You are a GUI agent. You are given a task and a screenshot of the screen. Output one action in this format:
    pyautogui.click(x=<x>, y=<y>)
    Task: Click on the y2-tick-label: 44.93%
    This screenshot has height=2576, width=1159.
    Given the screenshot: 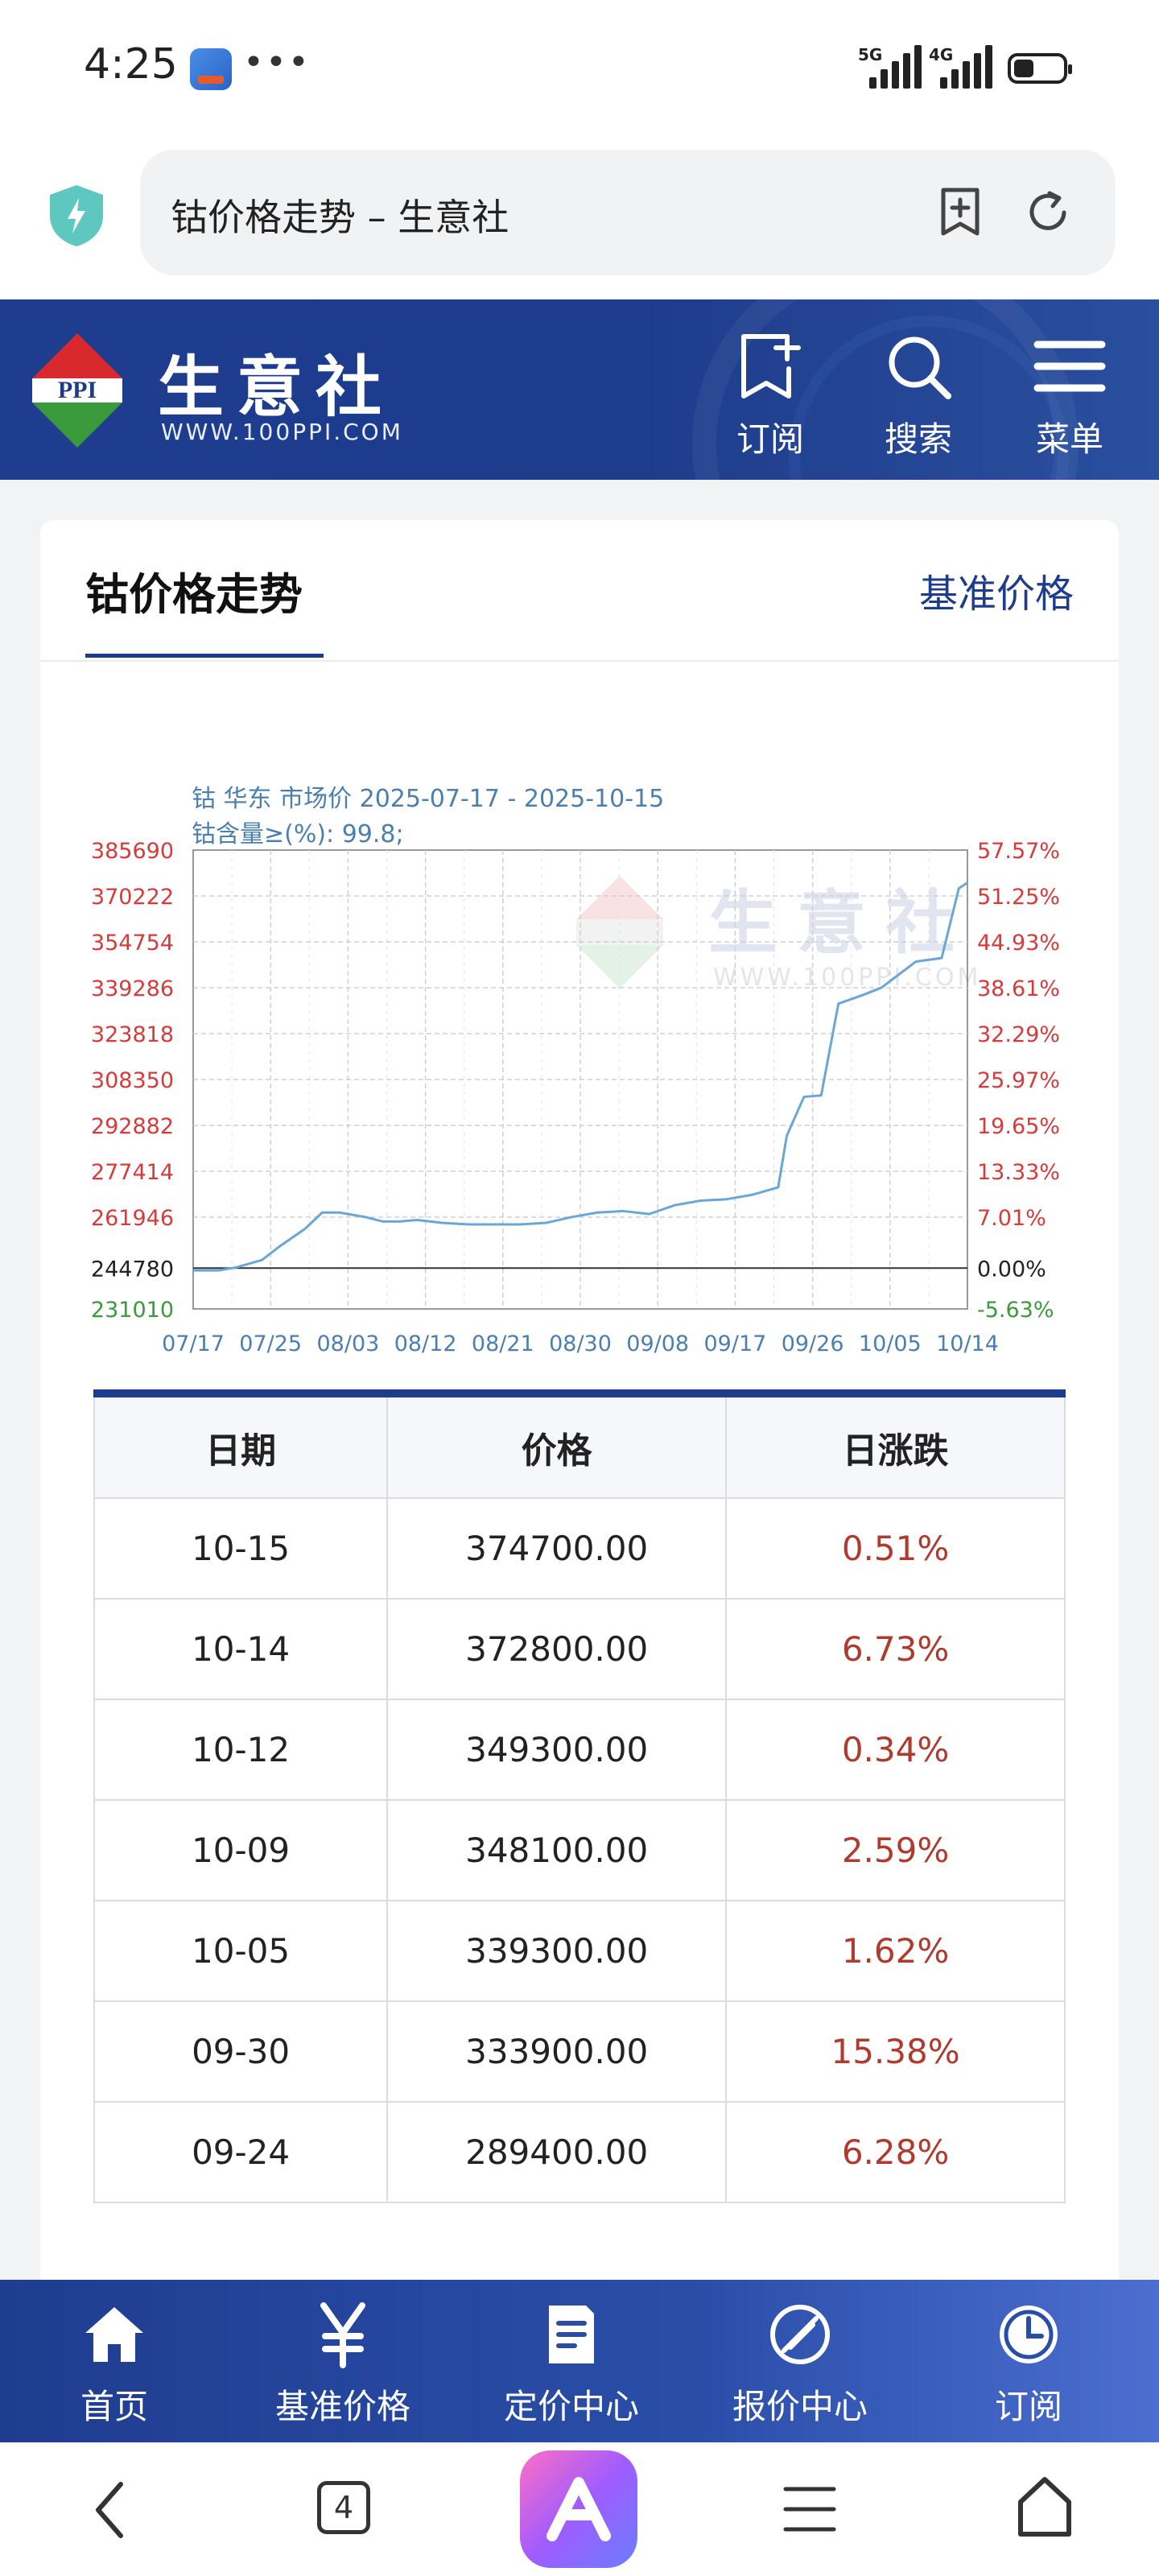 What is the action you would take?
    pyautogui.click(x=1018, y=943)
    